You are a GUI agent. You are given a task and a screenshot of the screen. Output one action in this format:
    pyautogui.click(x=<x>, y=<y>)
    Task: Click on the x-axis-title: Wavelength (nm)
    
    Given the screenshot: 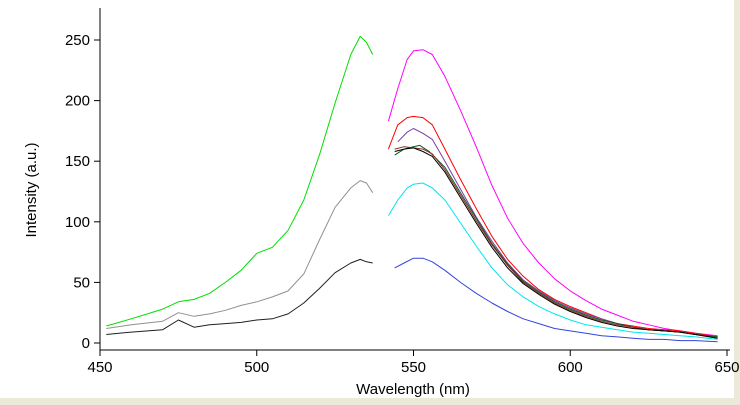 What is the action you would take?
    pyautogui.click(x=413, y=389)
    